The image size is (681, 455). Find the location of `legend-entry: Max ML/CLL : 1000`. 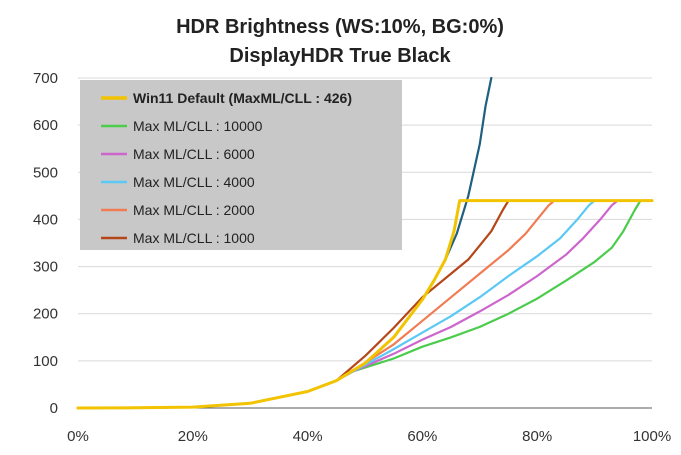

legend-entry: Max ML/CLL : 1000 is located at coordinates (194, 238).